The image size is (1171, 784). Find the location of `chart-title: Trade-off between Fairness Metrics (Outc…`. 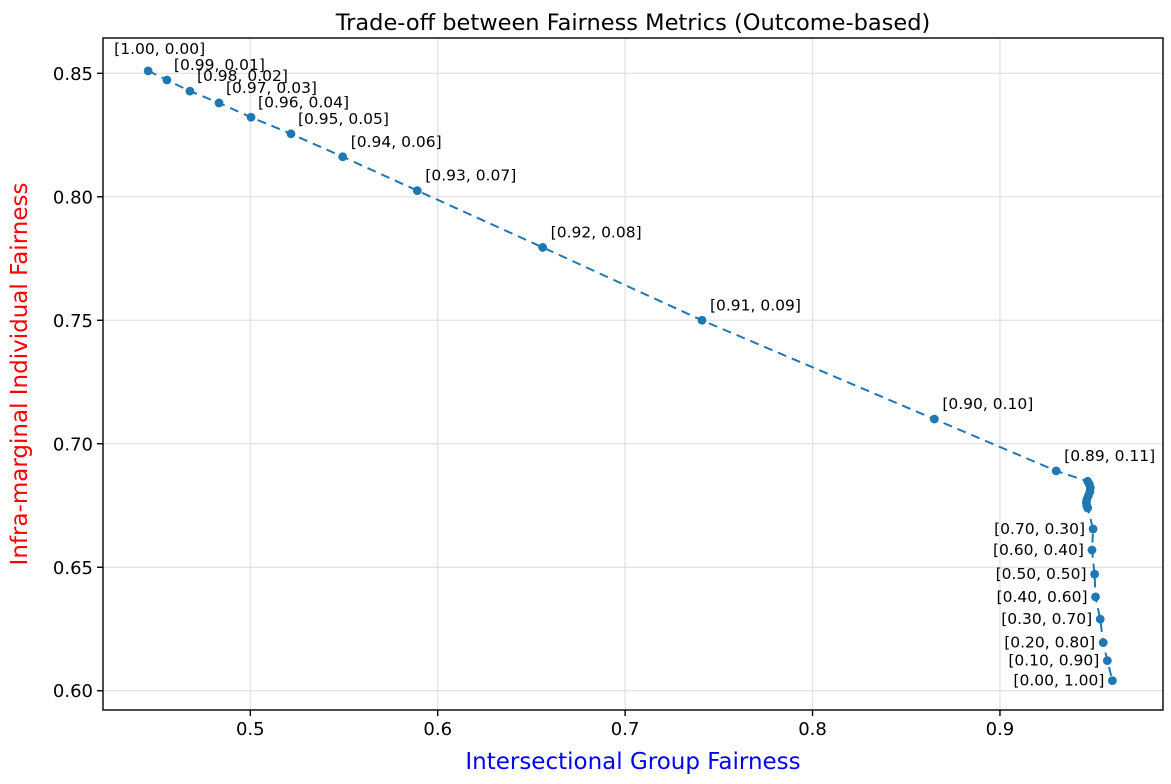

chart-title: Trade-off between Fairness Metrics (Outc… is located at coordinates (633, 23).